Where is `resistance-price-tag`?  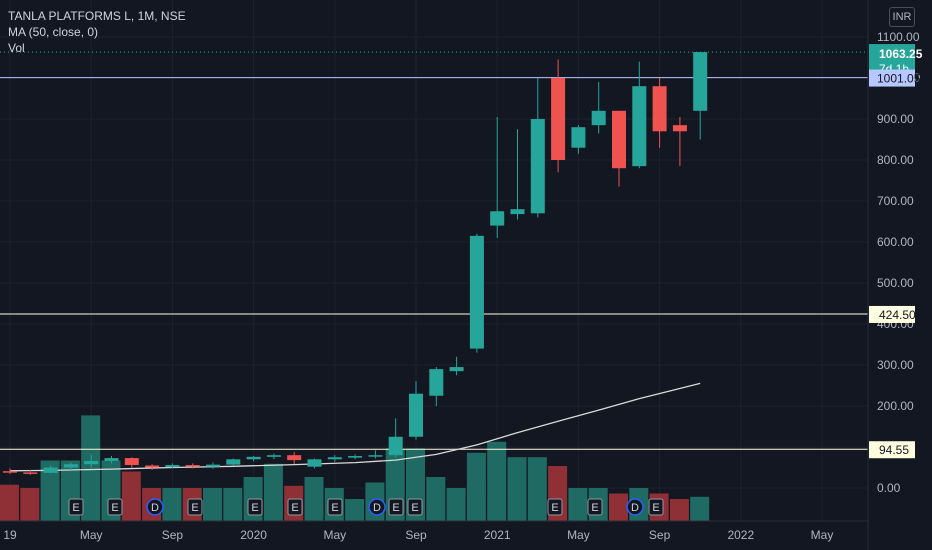 resistance-price-tag is located at coordinates (892, 78).